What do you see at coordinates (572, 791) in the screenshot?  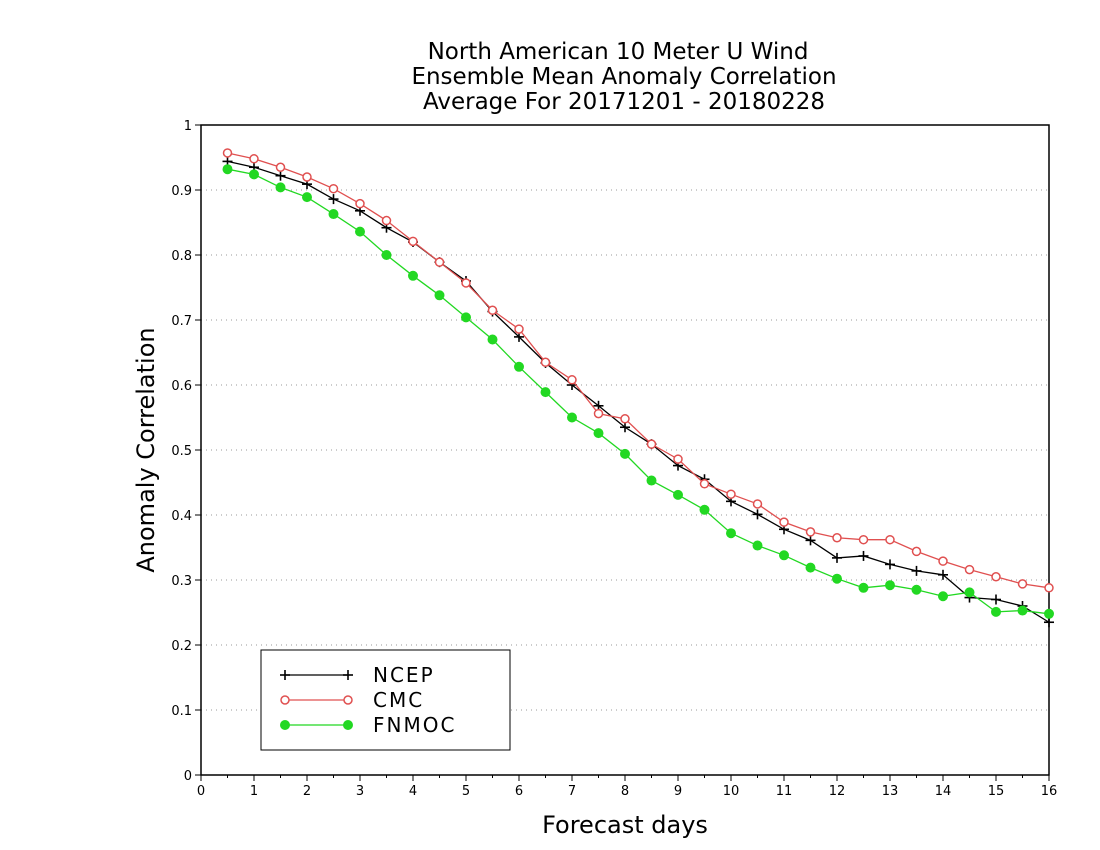 I see `x-tick-label: 7` at bounding box center [572, 791].